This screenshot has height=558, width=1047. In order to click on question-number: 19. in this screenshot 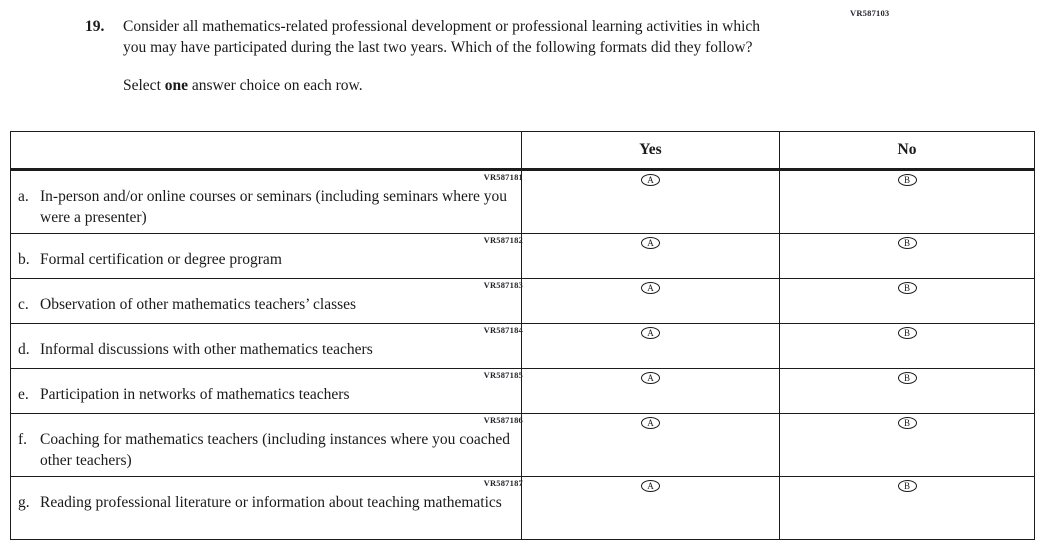, I will do `click(95, 26)`.